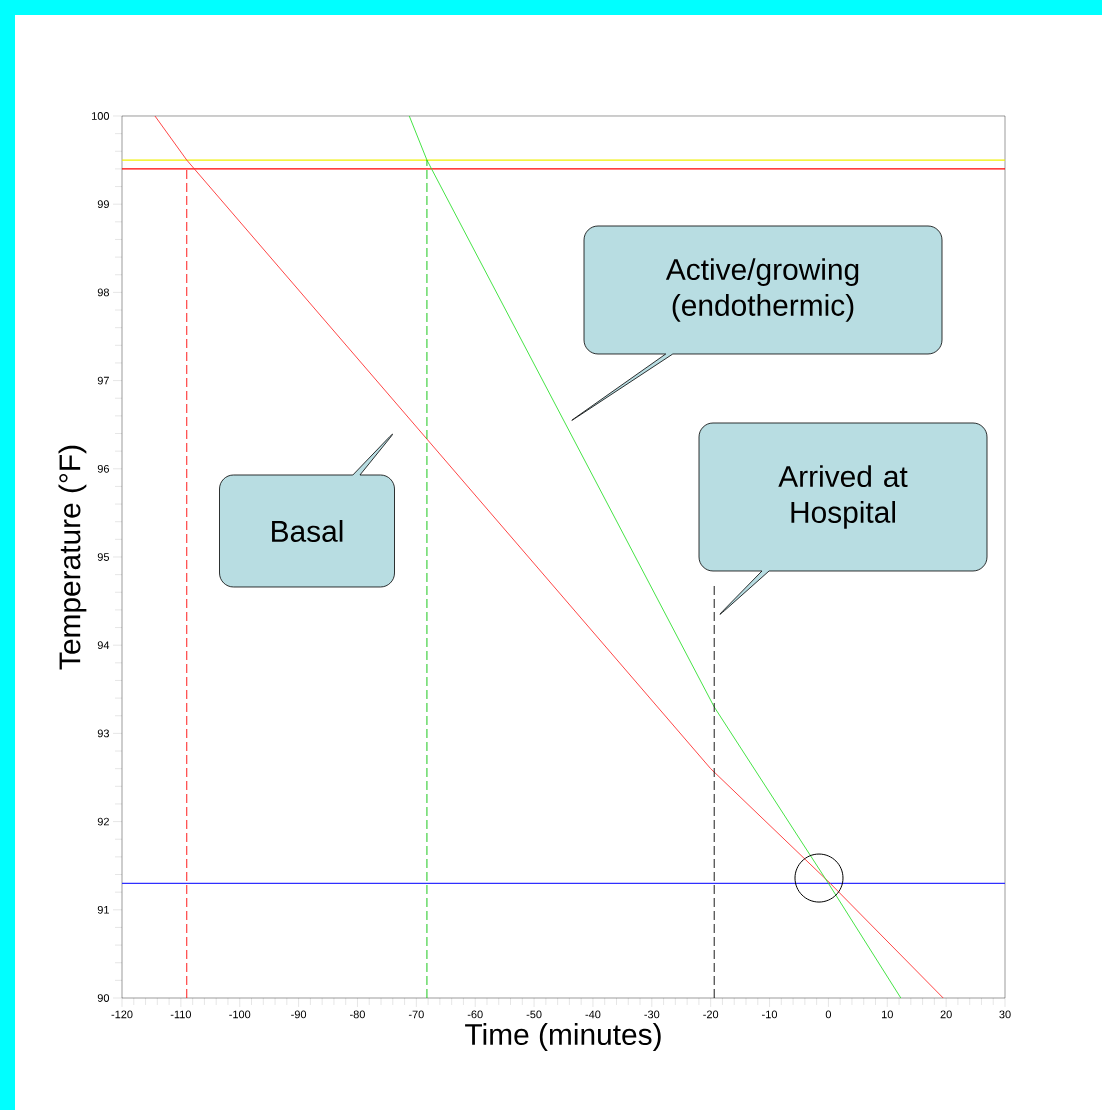 The image size is (1102, 1110). I want to click on x-tick-label: 10, so click(887, 1014).